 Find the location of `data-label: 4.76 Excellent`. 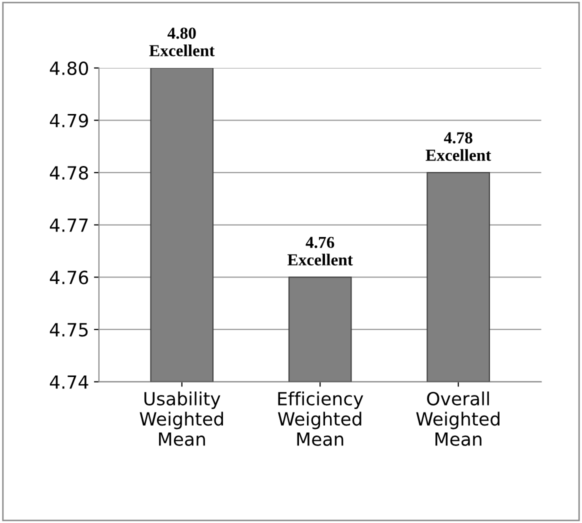

data-label: 4.76 Excellent is located at coordinates (320, 251).